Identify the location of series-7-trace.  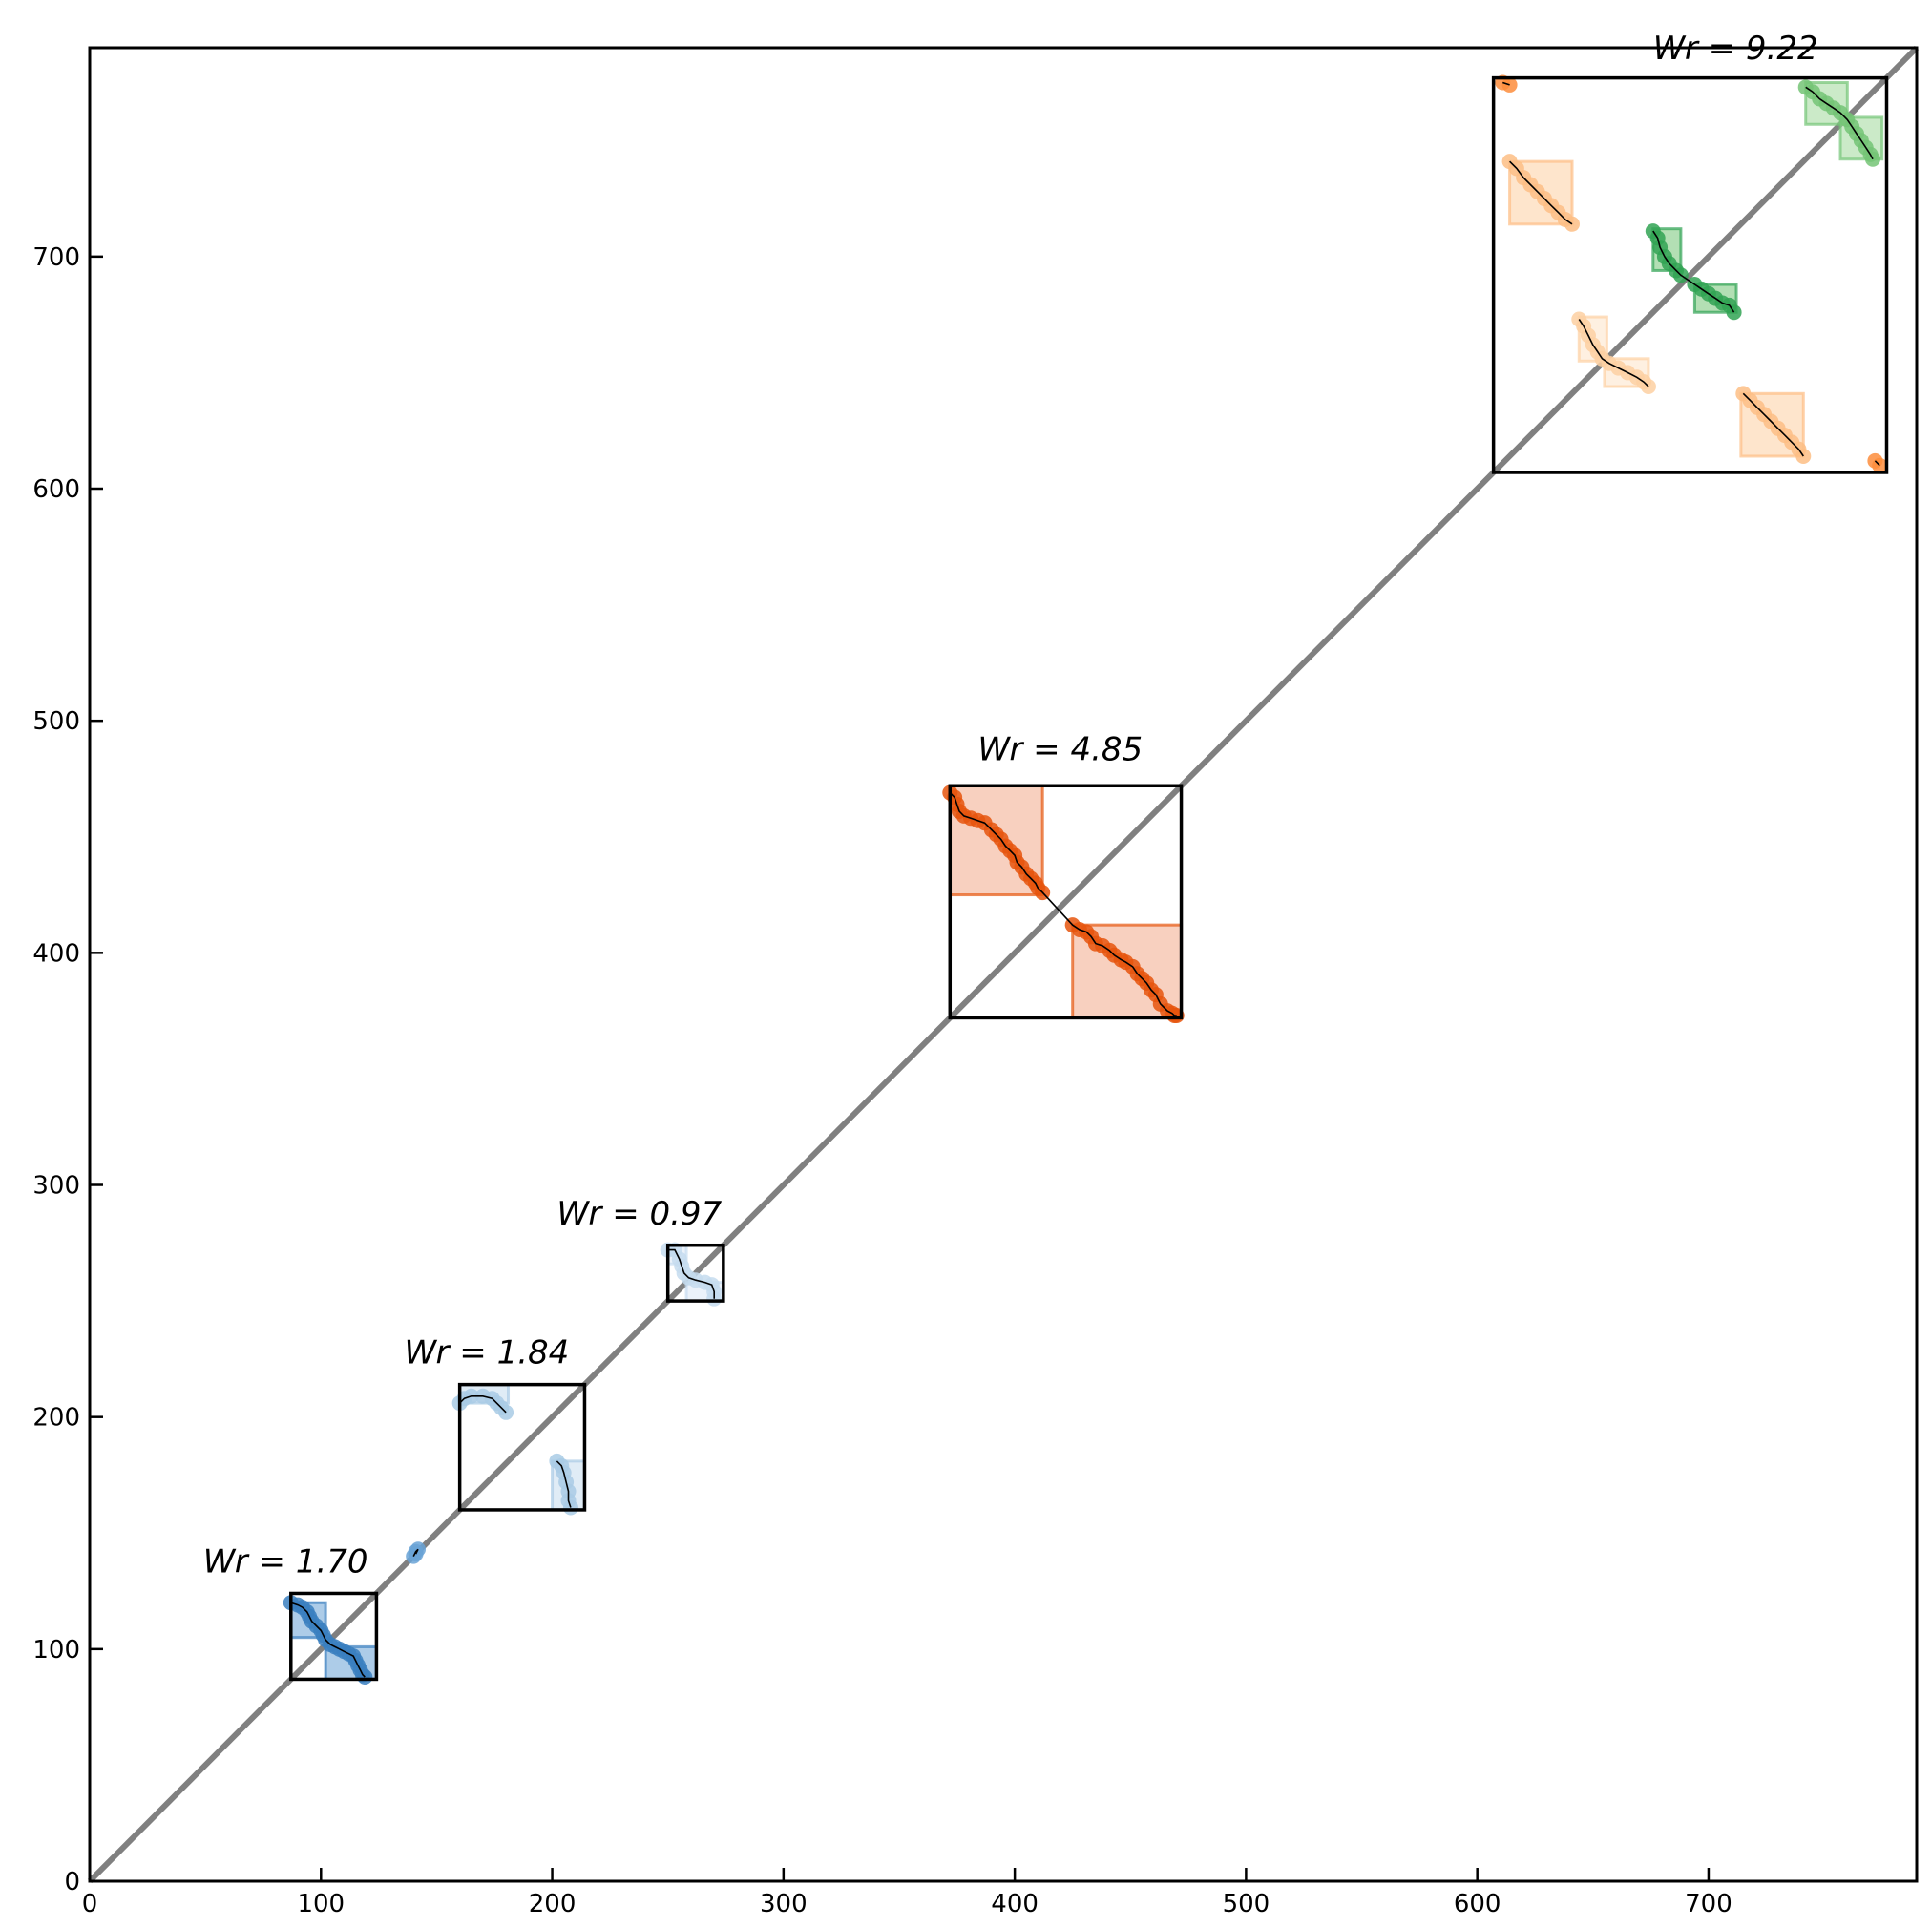
(1614, 353).